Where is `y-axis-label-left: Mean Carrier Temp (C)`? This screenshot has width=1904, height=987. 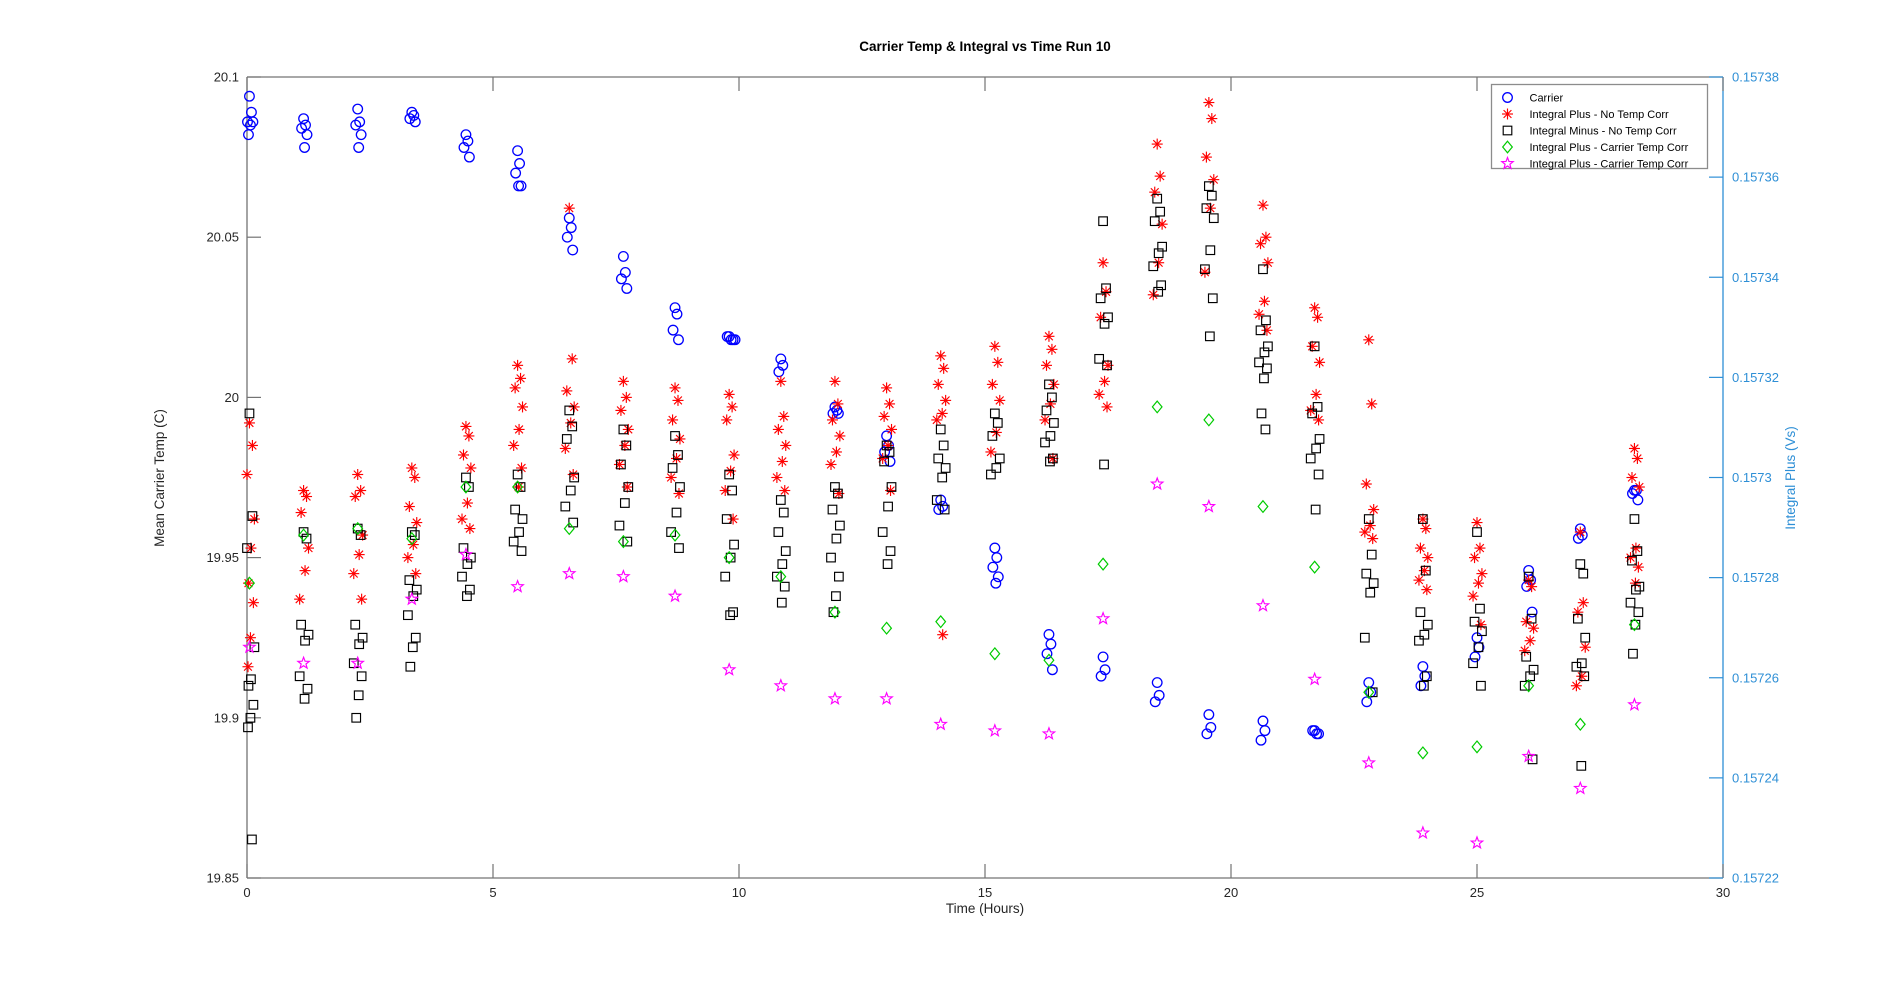 y-axis-label-left: Mean Carrier Temp (C) is located at coordinates (159, 478).